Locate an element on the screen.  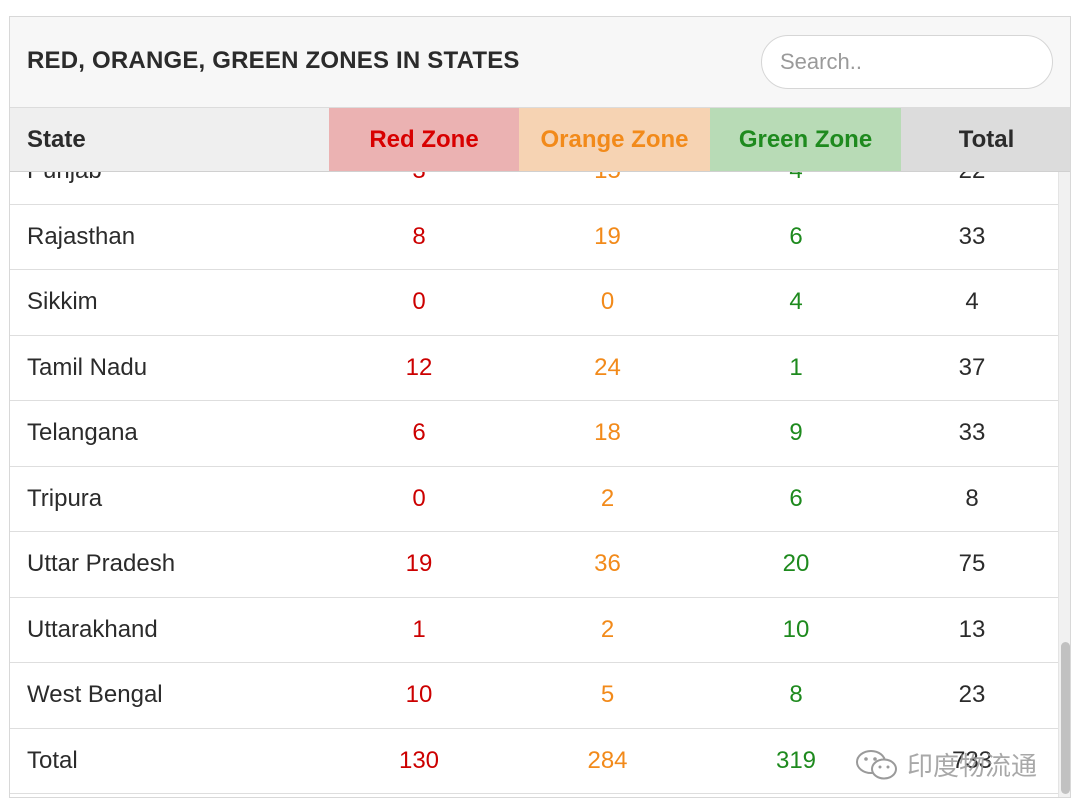
watermark: 印度物流通 is located at coordinates (946, 764).